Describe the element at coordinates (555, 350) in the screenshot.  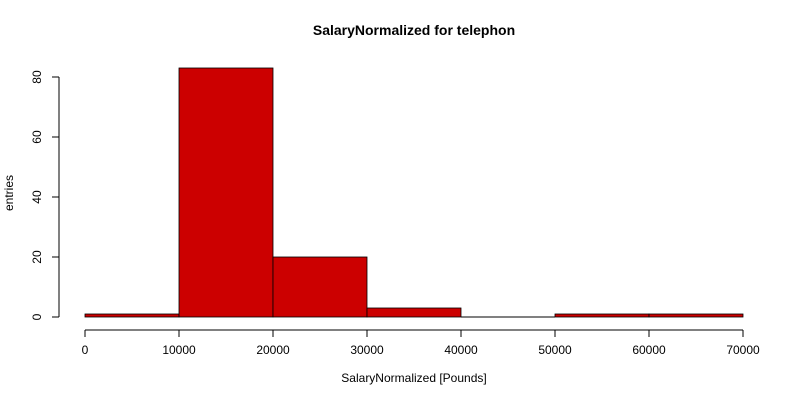
I see `x-tick-label: 50000` at that location.